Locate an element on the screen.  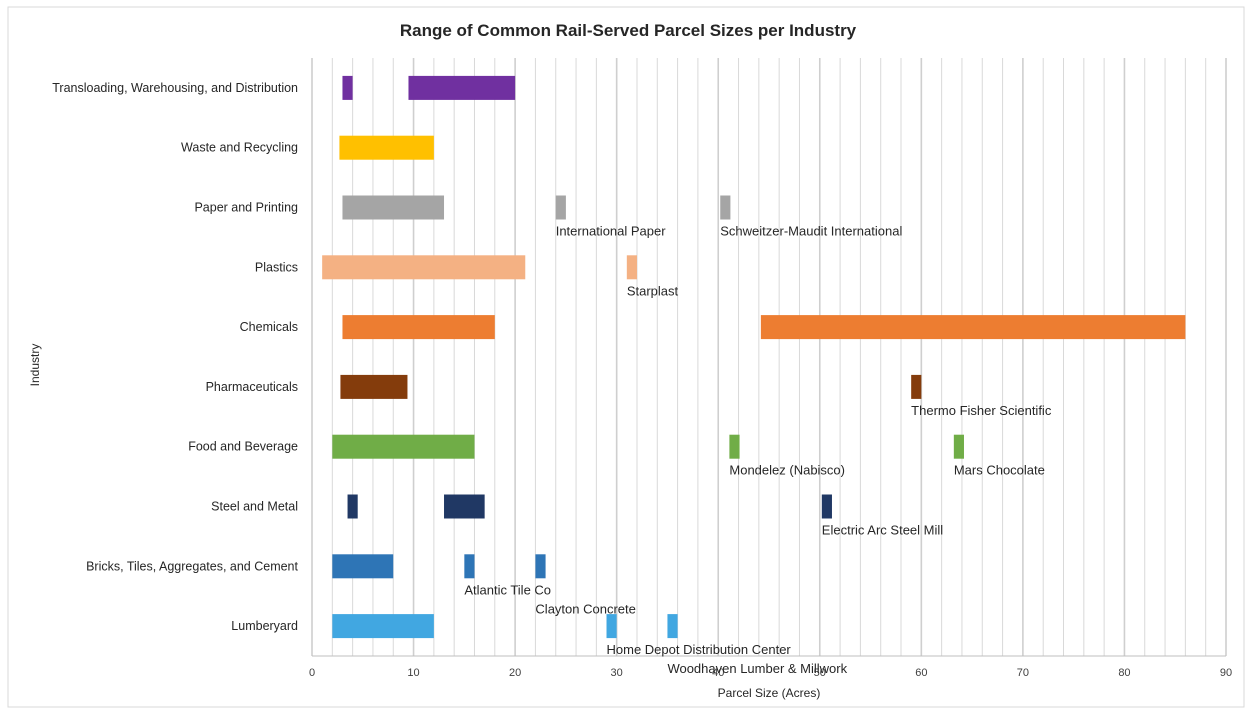
category-label: Paper and Printing is located at coordinates (246, 208).